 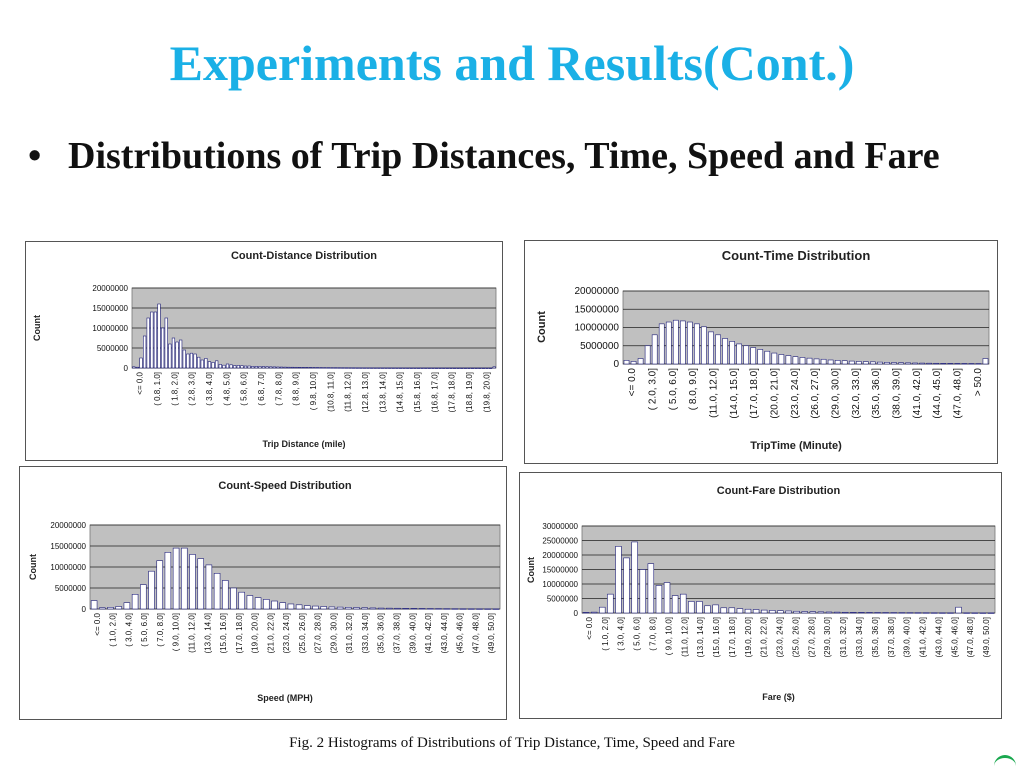 What do you see at coordinates (302, 633) in the screenshot?
I see `x-tick-label: (25.0, 26.0]` at bounding box center [302, 633].